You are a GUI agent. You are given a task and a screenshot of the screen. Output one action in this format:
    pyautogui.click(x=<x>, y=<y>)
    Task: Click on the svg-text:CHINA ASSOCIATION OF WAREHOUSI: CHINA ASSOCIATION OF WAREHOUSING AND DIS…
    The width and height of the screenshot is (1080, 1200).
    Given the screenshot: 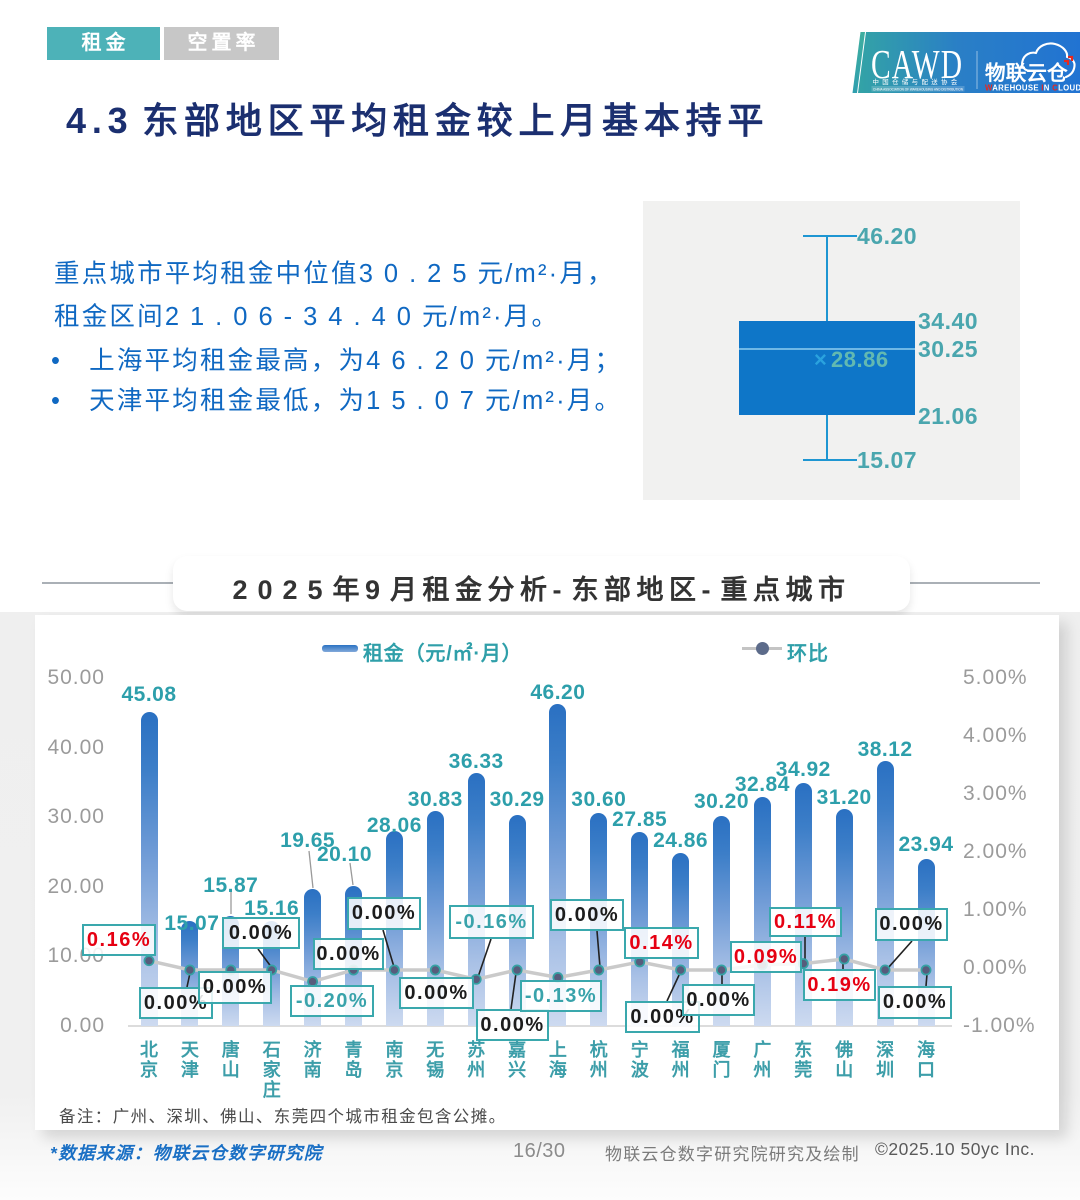 What is the action you would take?
    pyautogui.click(x=918, y=89)
    